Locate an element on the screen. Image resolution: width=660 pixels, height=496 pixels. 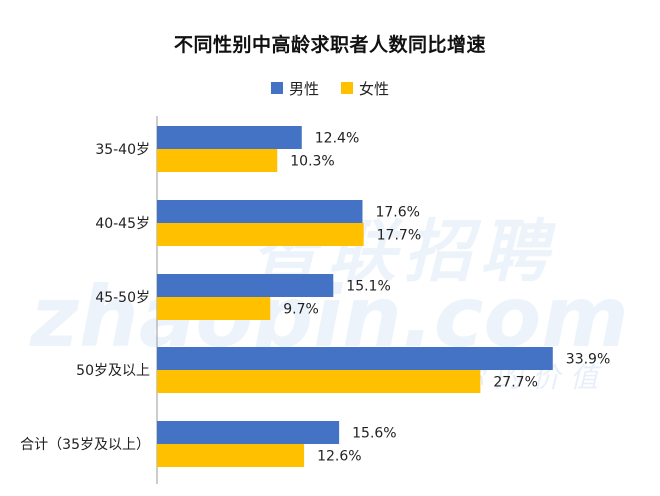
data-label-female-3: 27.7% is located at coordinates (515, 383).